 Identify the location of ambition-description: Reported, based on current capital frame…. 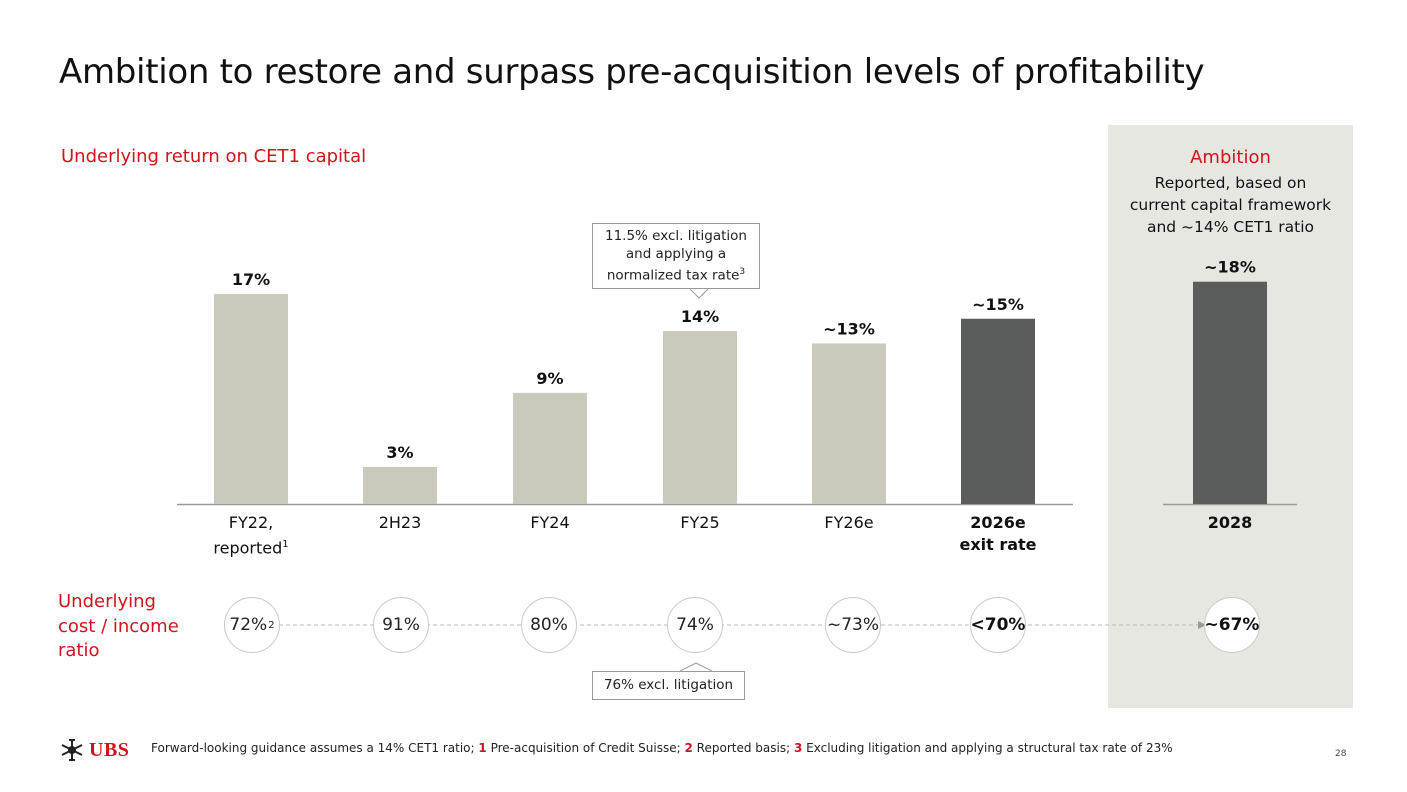
(1230, 205).